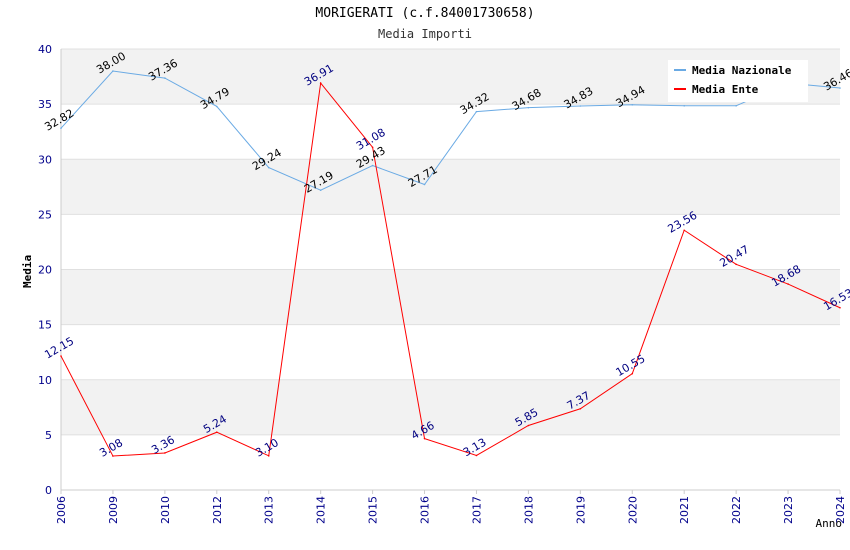  Describe the element at coordinates (111, 448) in the screenshot. I see `data-label-media-ente: 3.08` at that location.